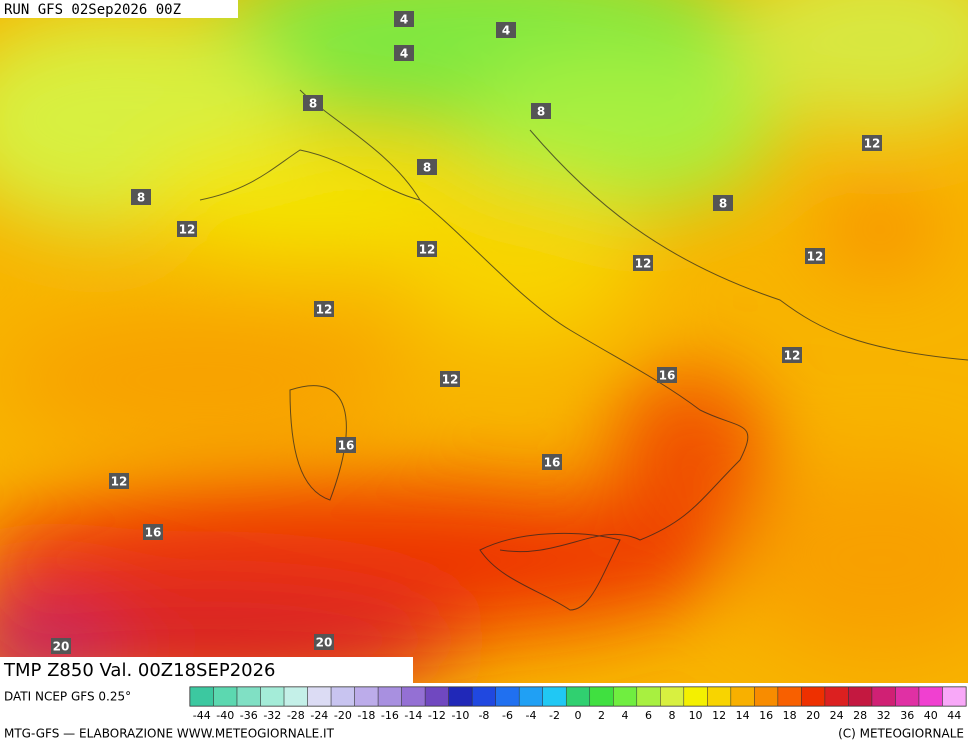 The height and width of the screenshot is (745, 968). Describe the element at coordinates (837, 715) in the screenshot. I see `legend-label: 24` at that location.